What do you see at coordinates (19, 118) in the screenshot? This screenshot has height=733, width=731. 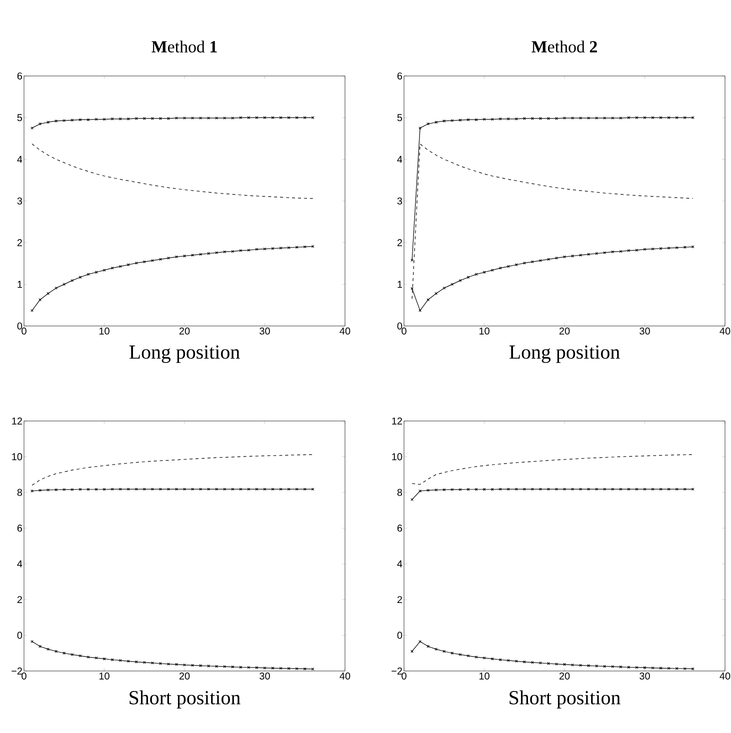 I see `y-tick-label: 5` at bounding box center [19, 118].